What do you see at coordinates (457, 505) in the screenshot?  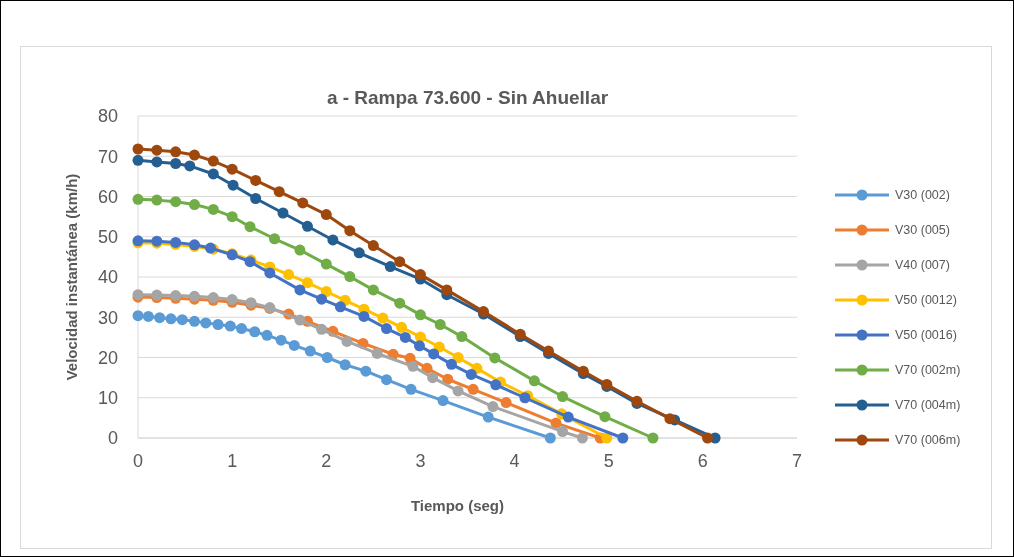 I see `x-axis-title: Tiempo (seg)` at bounding box center [457, 505].